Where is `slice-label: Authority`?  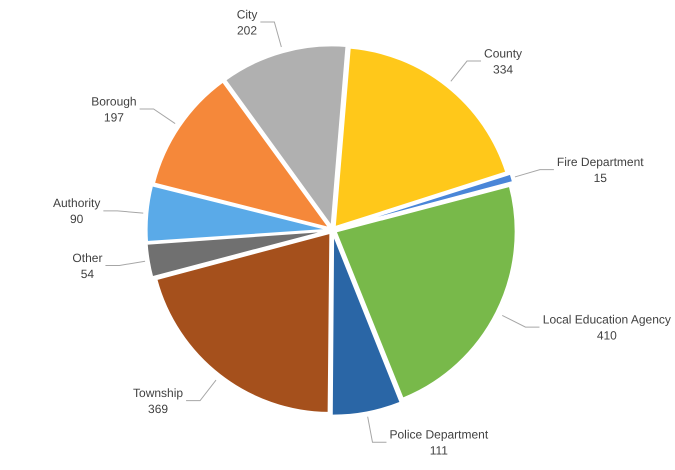
slice-label: Authority is located at coordinates (76, 203).